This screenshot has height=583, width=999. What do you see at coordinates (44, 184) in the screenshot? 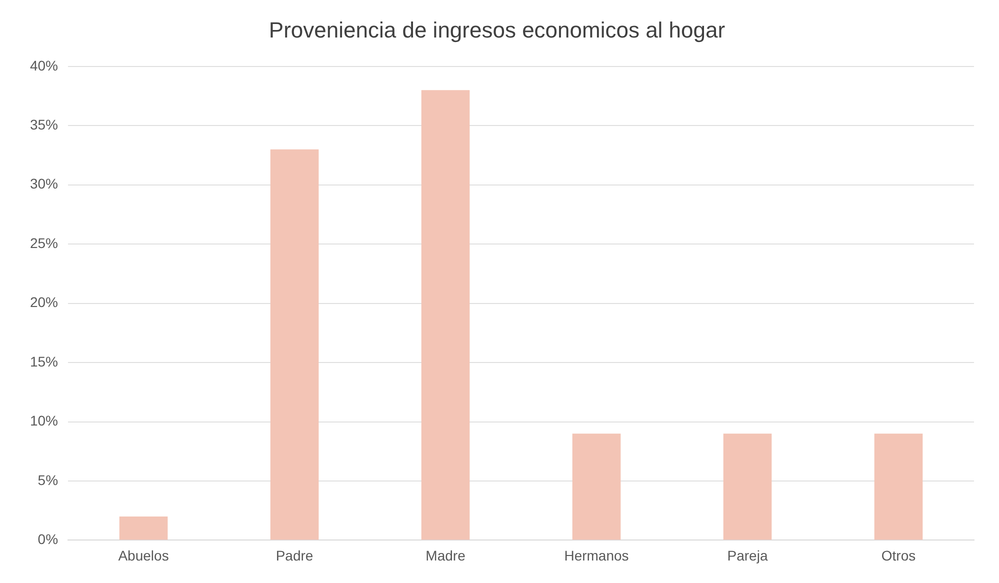
I see `y-tick-label: 30%` at bounding box center [44, 184].